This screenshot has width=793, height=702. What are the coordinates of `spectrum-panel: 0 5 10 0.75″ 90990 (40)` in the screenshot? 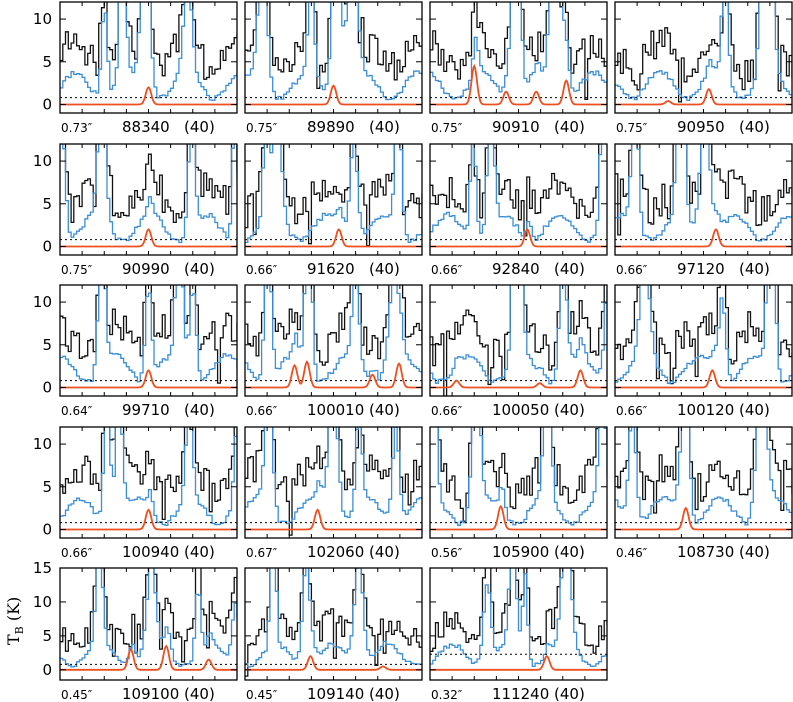 It's located at (135, 210).